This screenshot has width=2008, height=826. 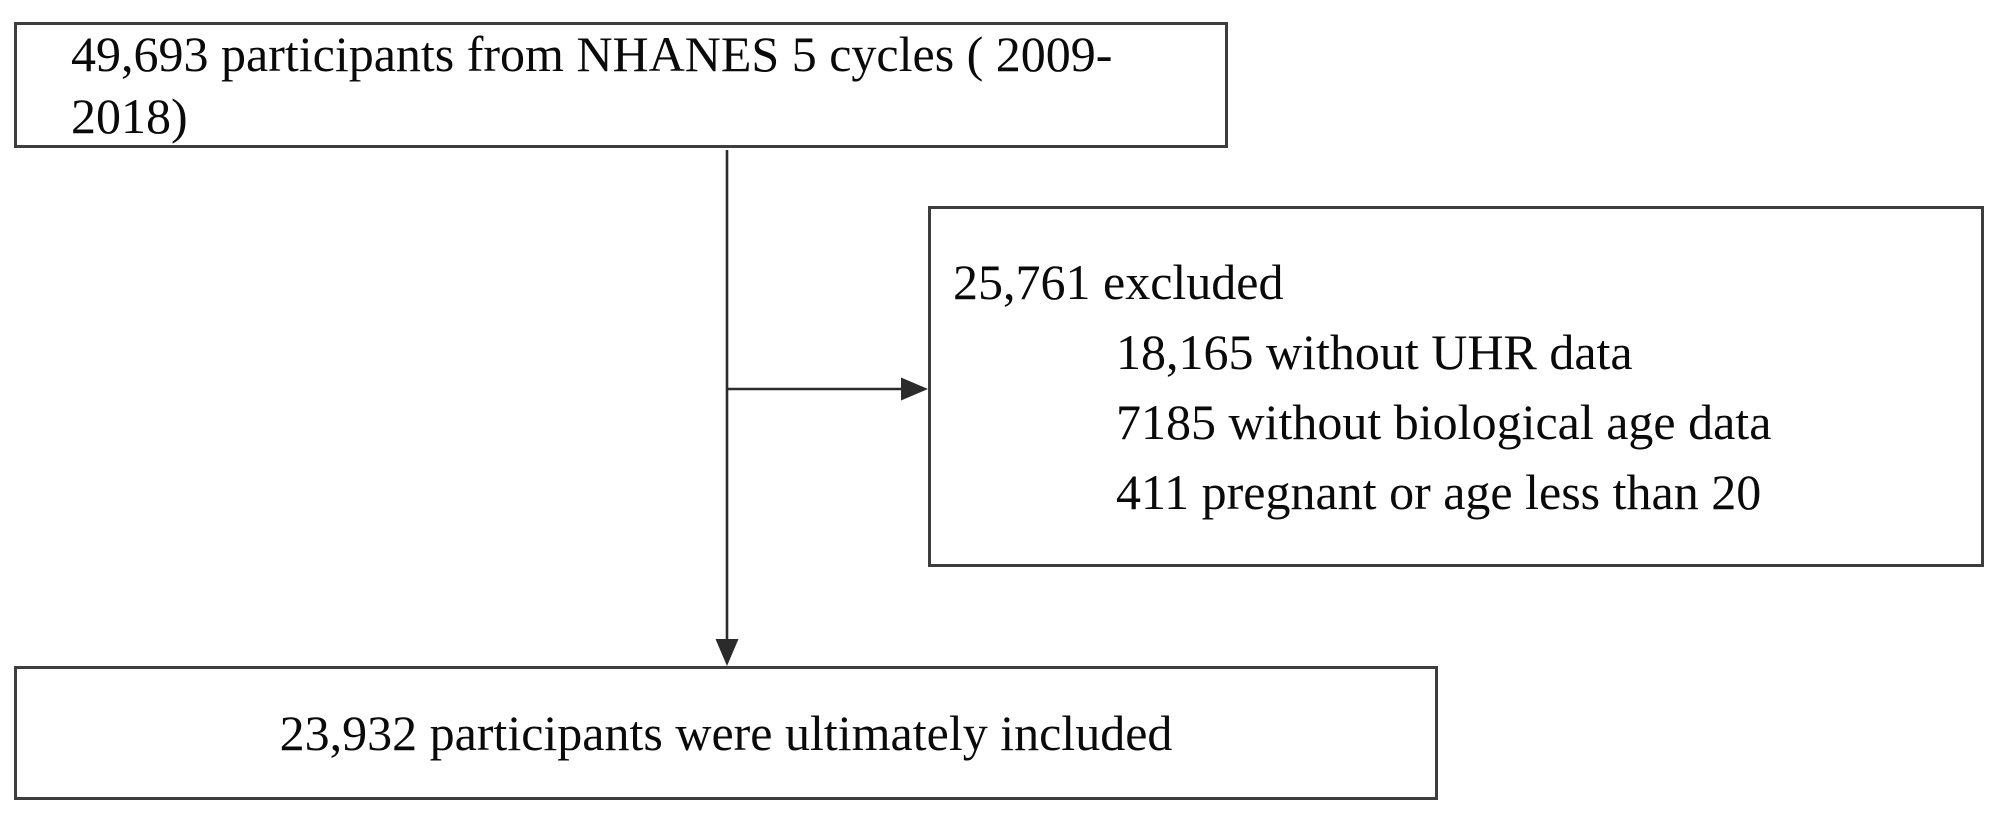 I want to click on exclusion-title: 25,761 excluded, so click(x=1118, y=282).